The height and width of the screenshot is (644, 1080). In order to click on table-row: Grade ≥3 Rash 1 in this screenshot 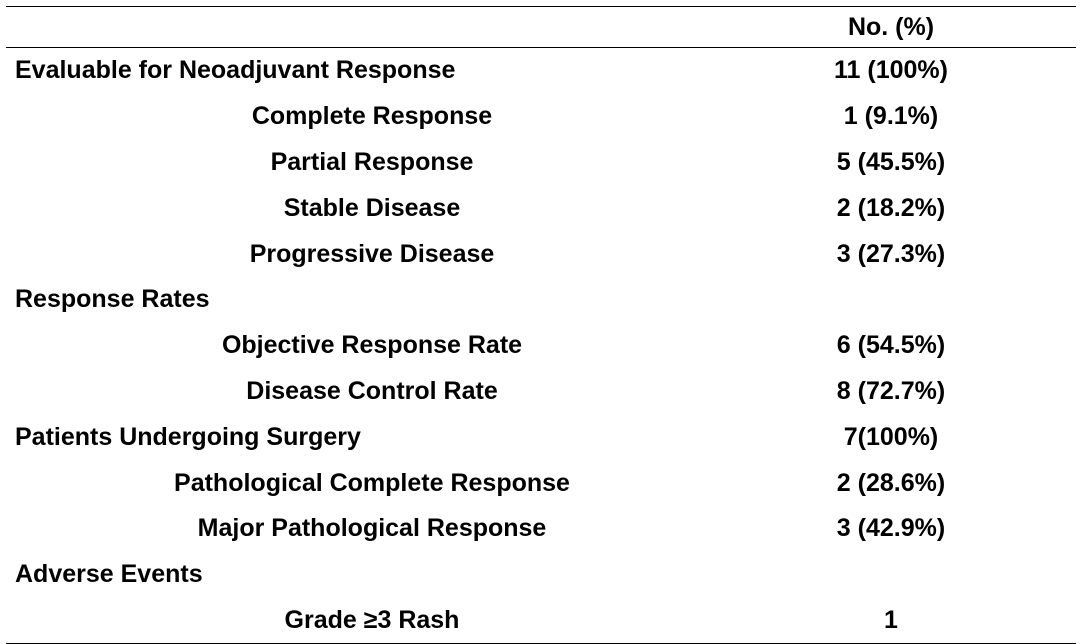, I will do `click(541, 621)`.